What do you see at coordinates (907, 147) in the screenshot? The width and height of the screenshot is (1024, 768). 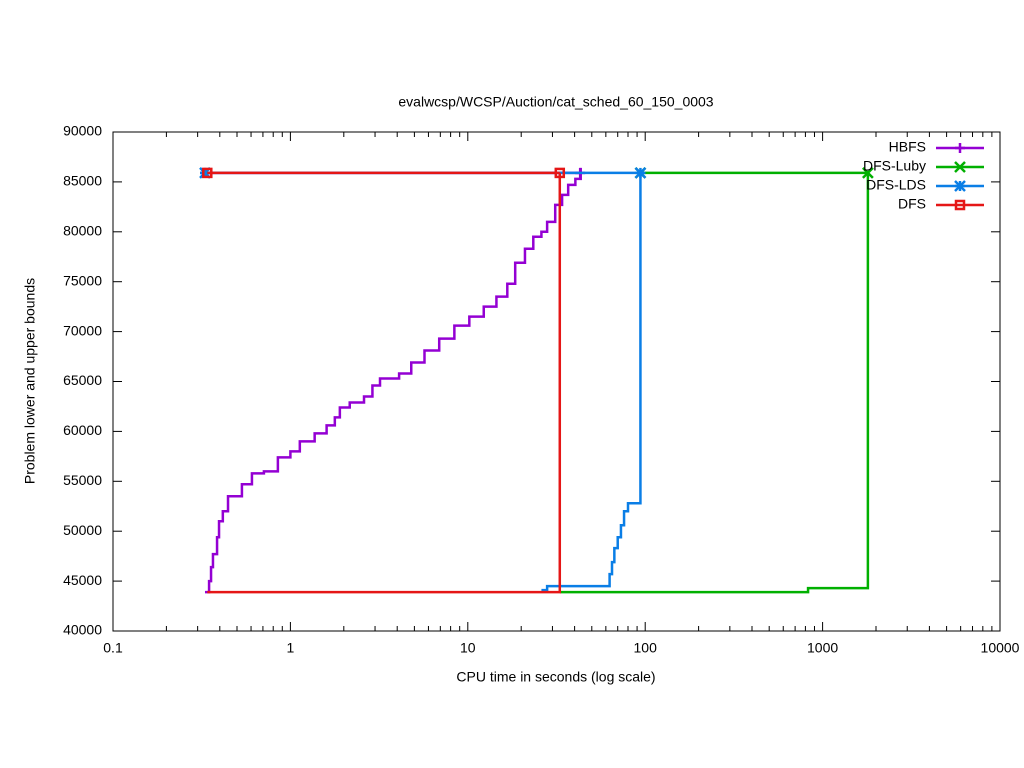 I see `legend-label: HBFS` at bounding box center [907, 147].